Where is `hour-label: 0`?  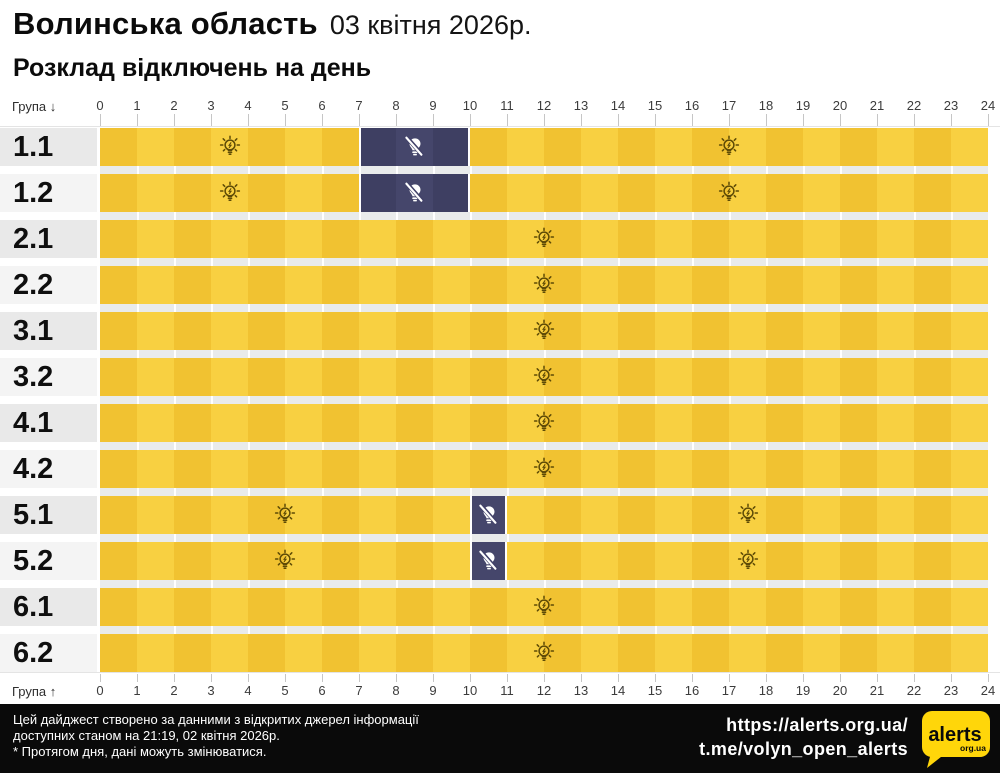
hour-label: 0 is located at coordinates (100, 105).